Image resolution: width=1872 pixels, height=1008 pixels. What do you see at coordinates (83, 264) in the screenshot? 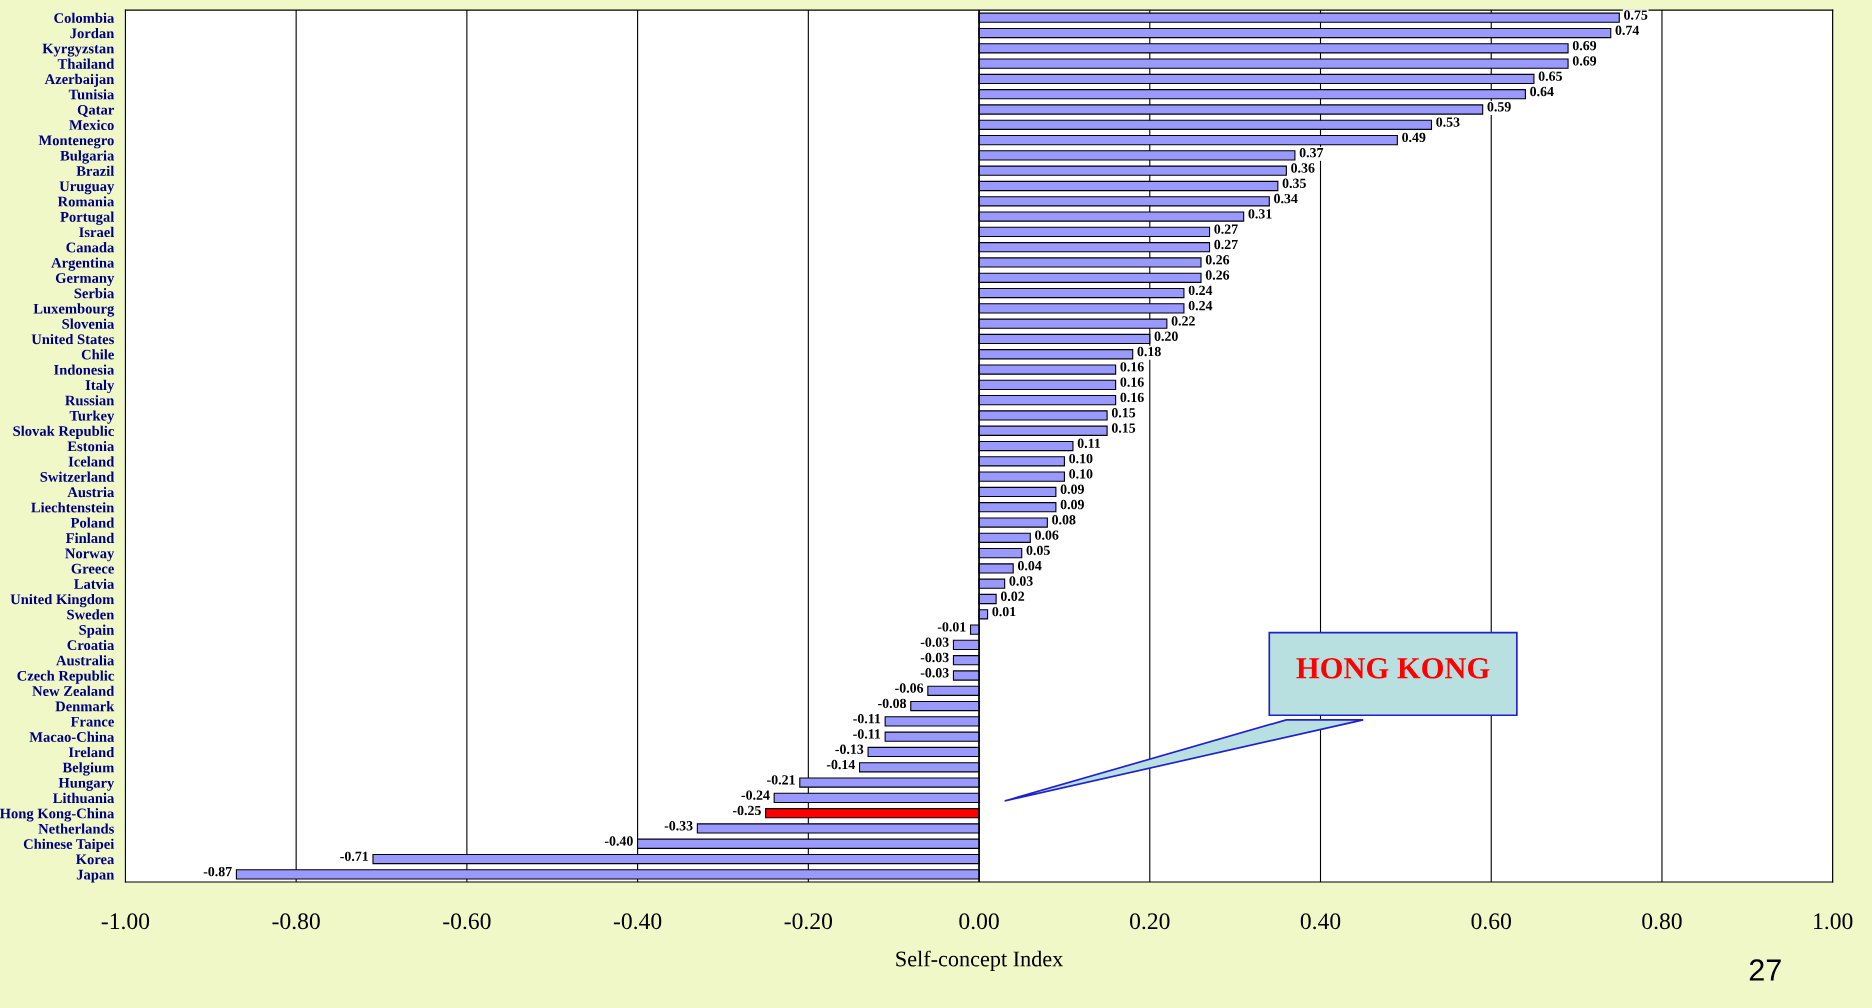
I see `y-tick-label: Argentina` at bounding box center [83, 264].